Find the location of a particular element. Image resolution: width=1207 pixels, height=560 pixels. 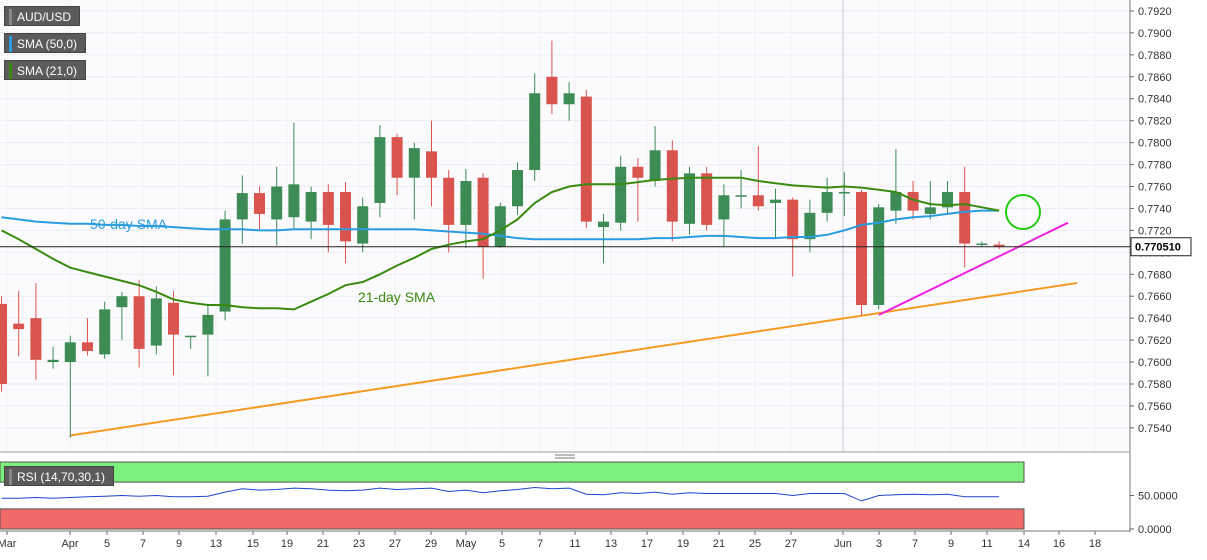

current-price-label: 0.770510 is located at coordinates (1158, 248).